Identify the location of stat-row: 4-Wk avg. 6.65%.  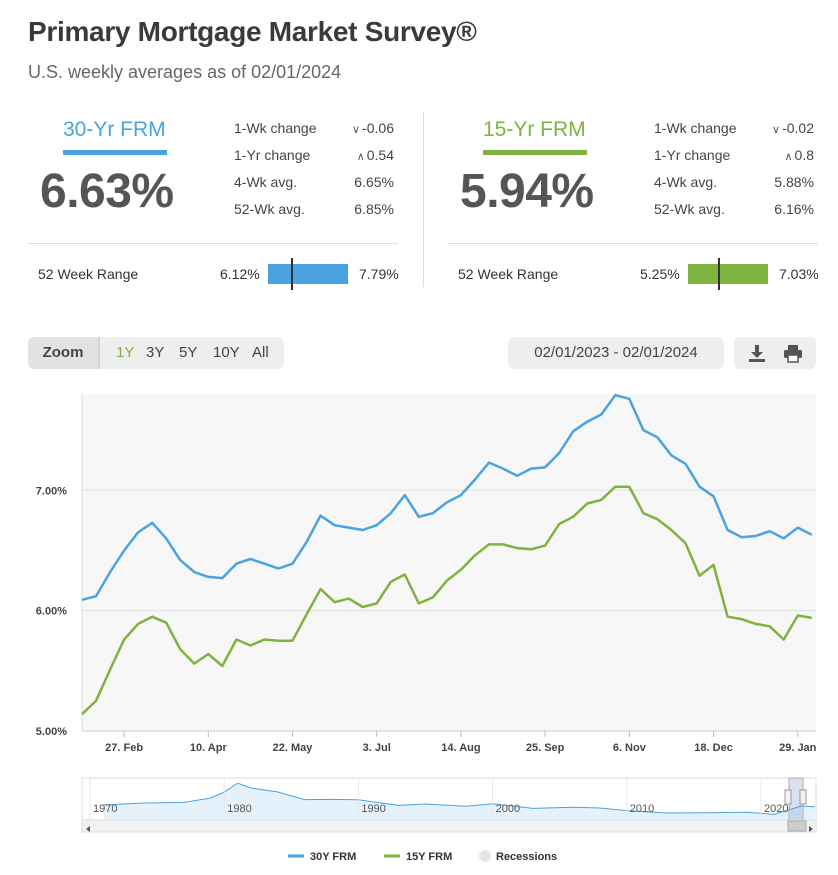
(316, 185).